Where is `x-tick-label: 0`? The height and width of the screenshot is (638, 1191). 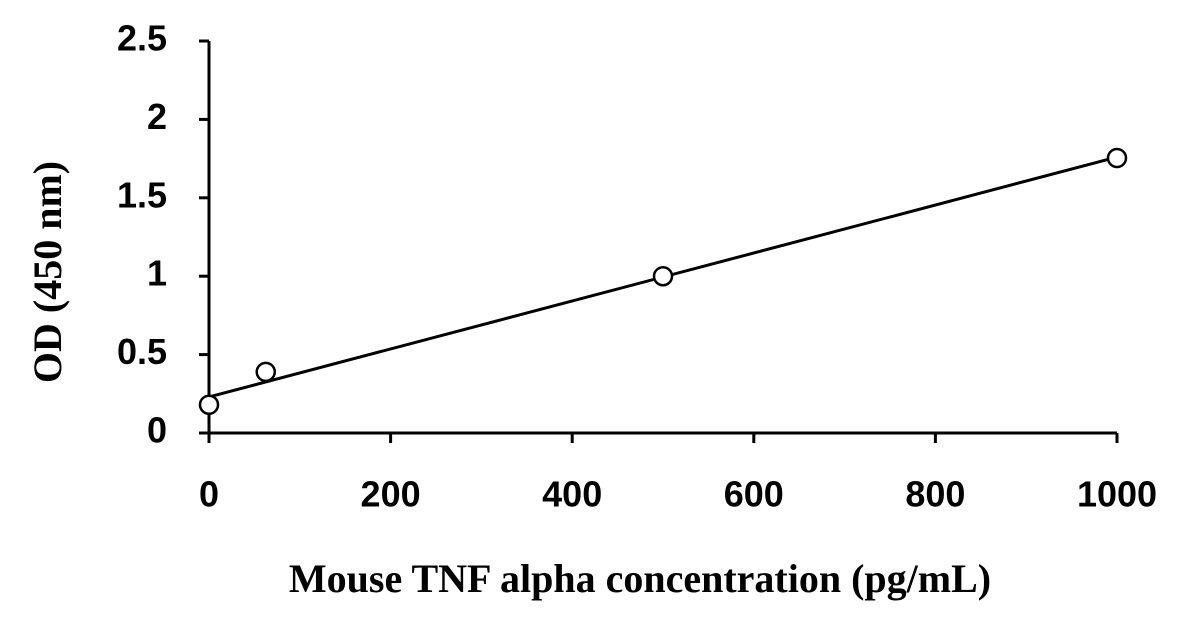
x-tick-label: 0 is located at coordinates (209, 494).